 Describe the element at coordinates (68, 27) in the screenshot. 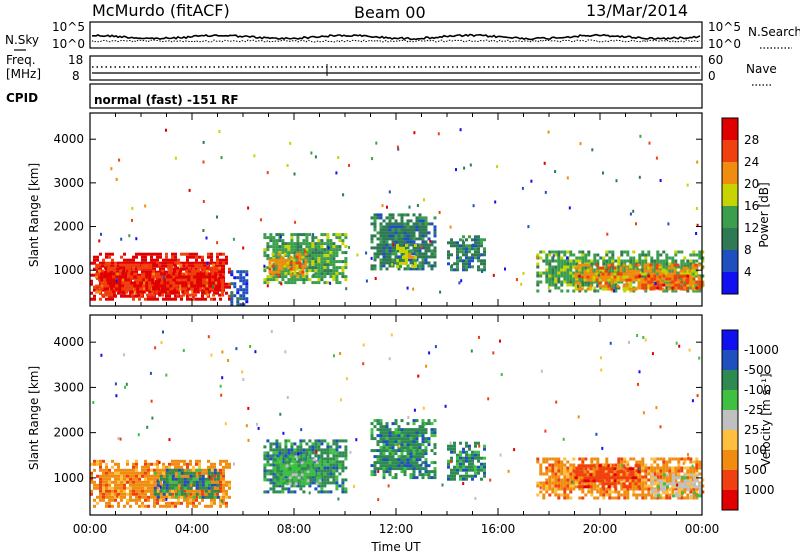

I see `noise-left-tick-top: 10^5` at that location.